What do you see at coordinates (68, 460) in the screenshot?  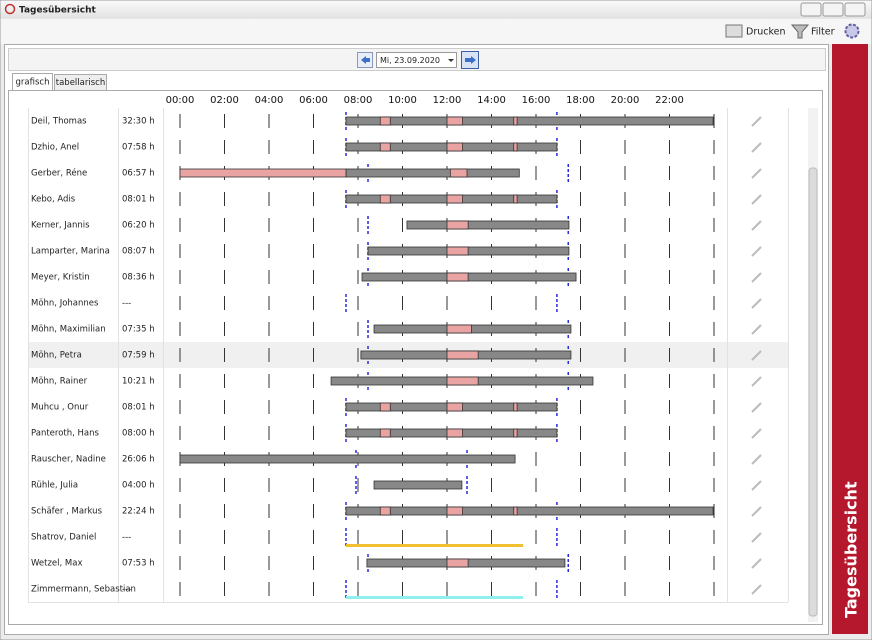 I see `employee-name: Rauscher, Nadine` at bounding box center [68, 460].